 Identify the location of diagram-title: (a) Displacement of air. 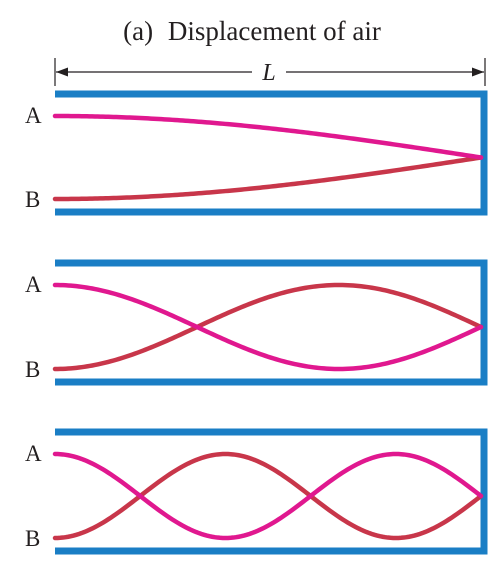
(252, 31).